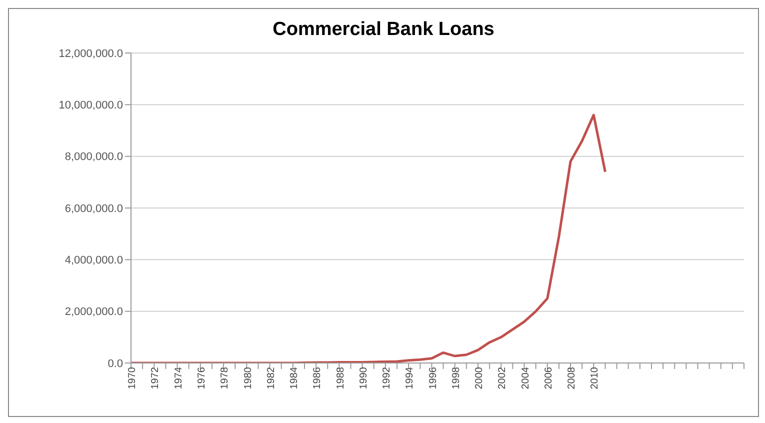  What do you see at coordinates (387, 378) in the screenshot?
I see `x-tick-label: 1992` at bounding box center [387, 378].